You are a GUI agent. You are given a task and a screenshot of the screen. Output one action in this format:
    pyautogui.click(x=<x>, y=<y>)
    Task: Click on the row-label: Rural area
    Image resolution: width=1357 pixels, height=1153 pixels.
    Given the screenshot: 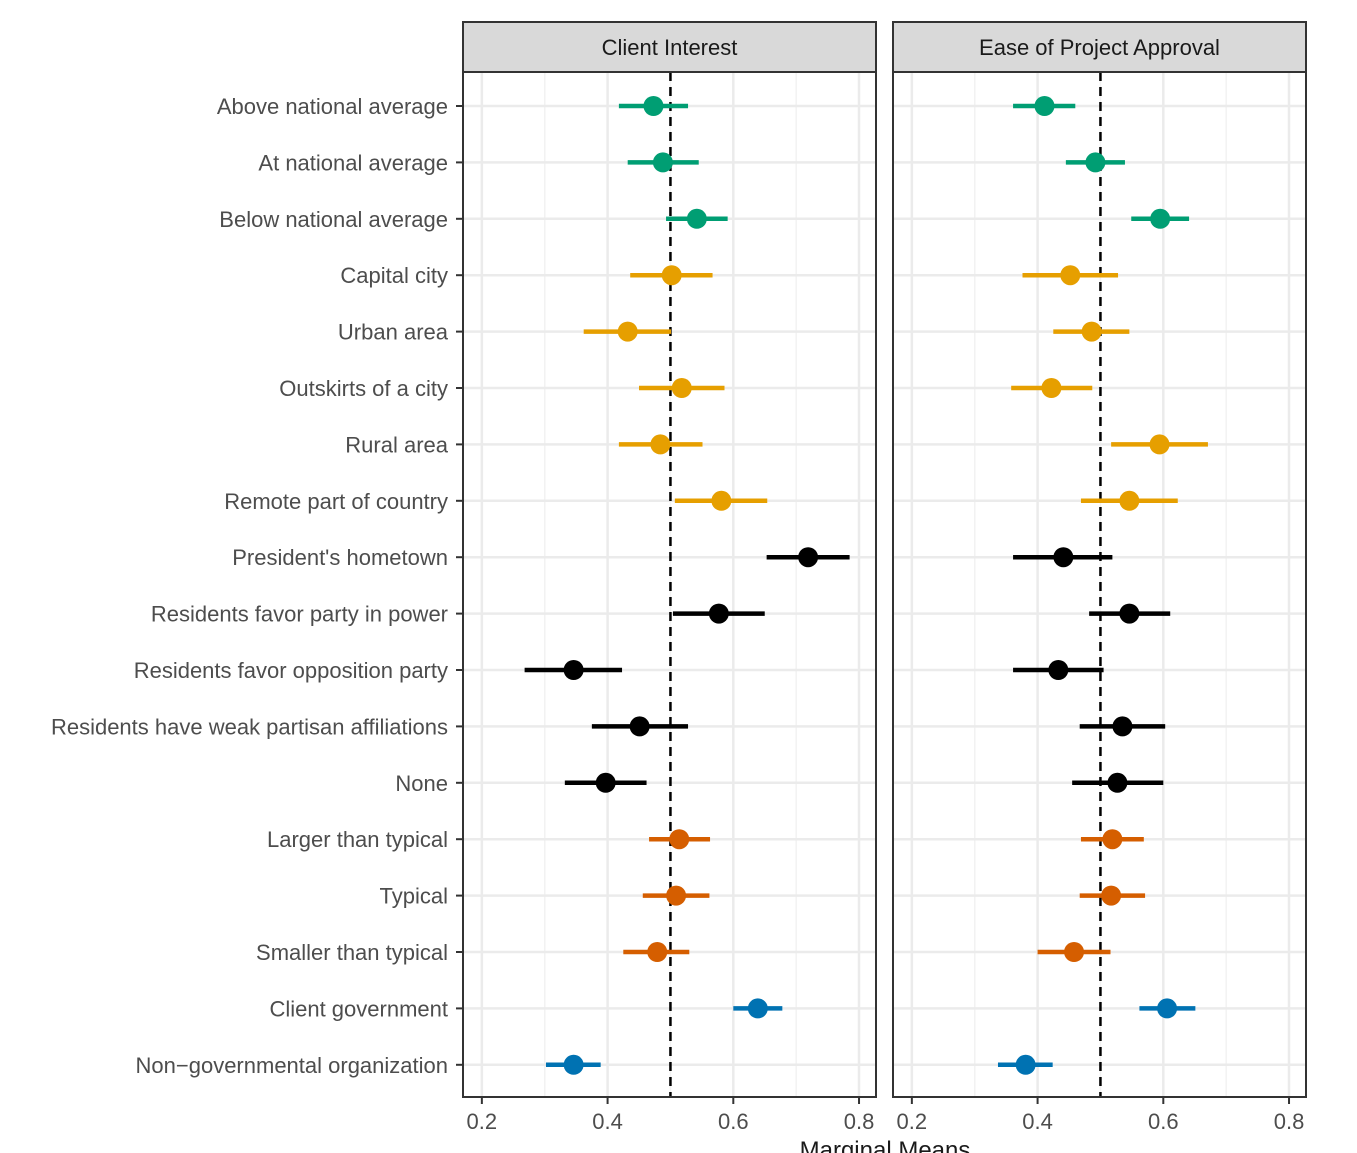 What is the action you would take?
    pyautogui.click(x=396, y=444)
    